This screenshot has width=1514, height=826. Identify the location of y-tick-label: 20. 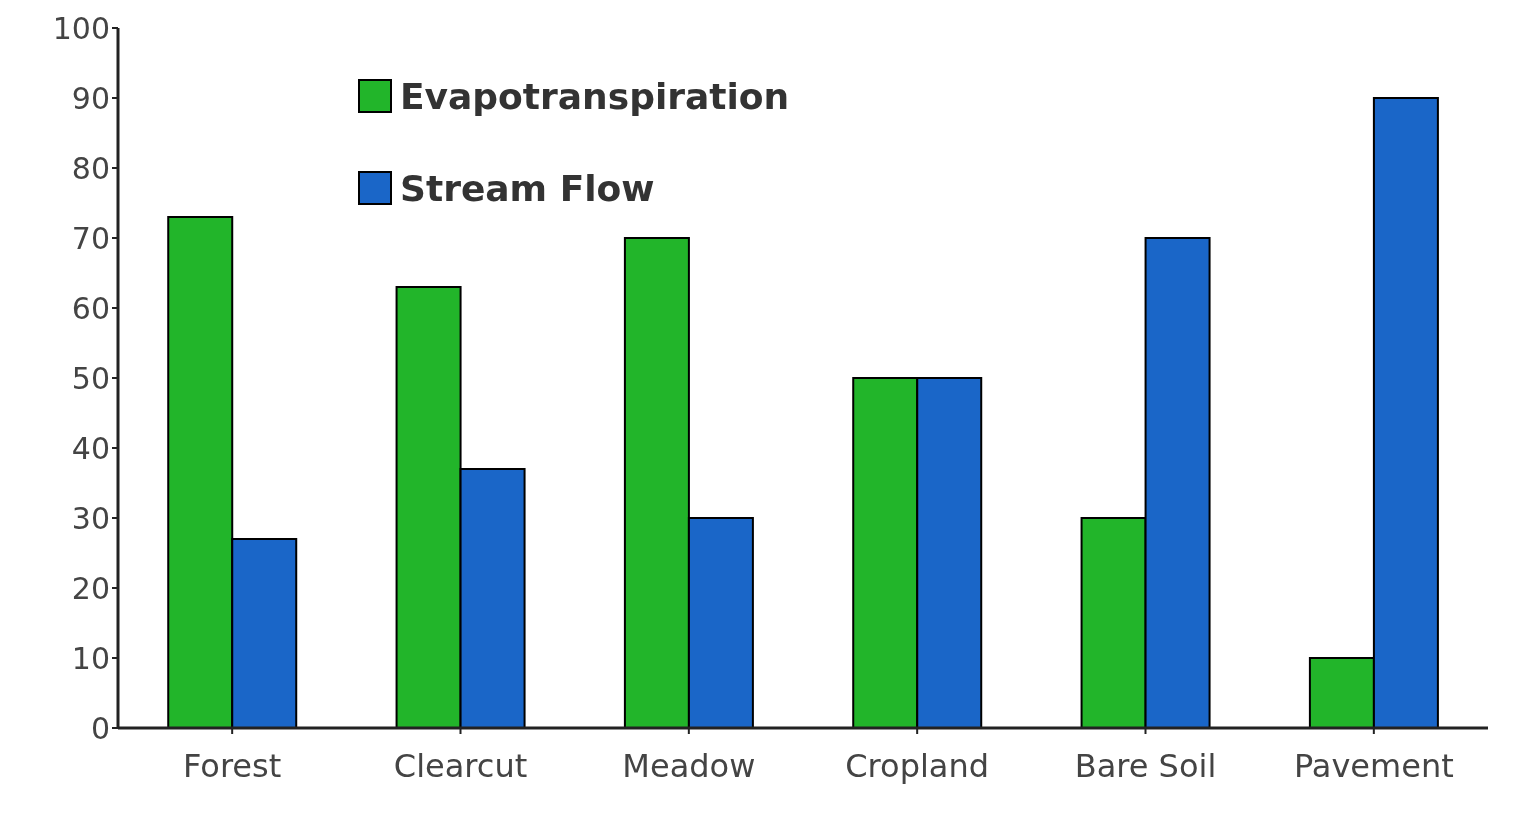
(90, 588).